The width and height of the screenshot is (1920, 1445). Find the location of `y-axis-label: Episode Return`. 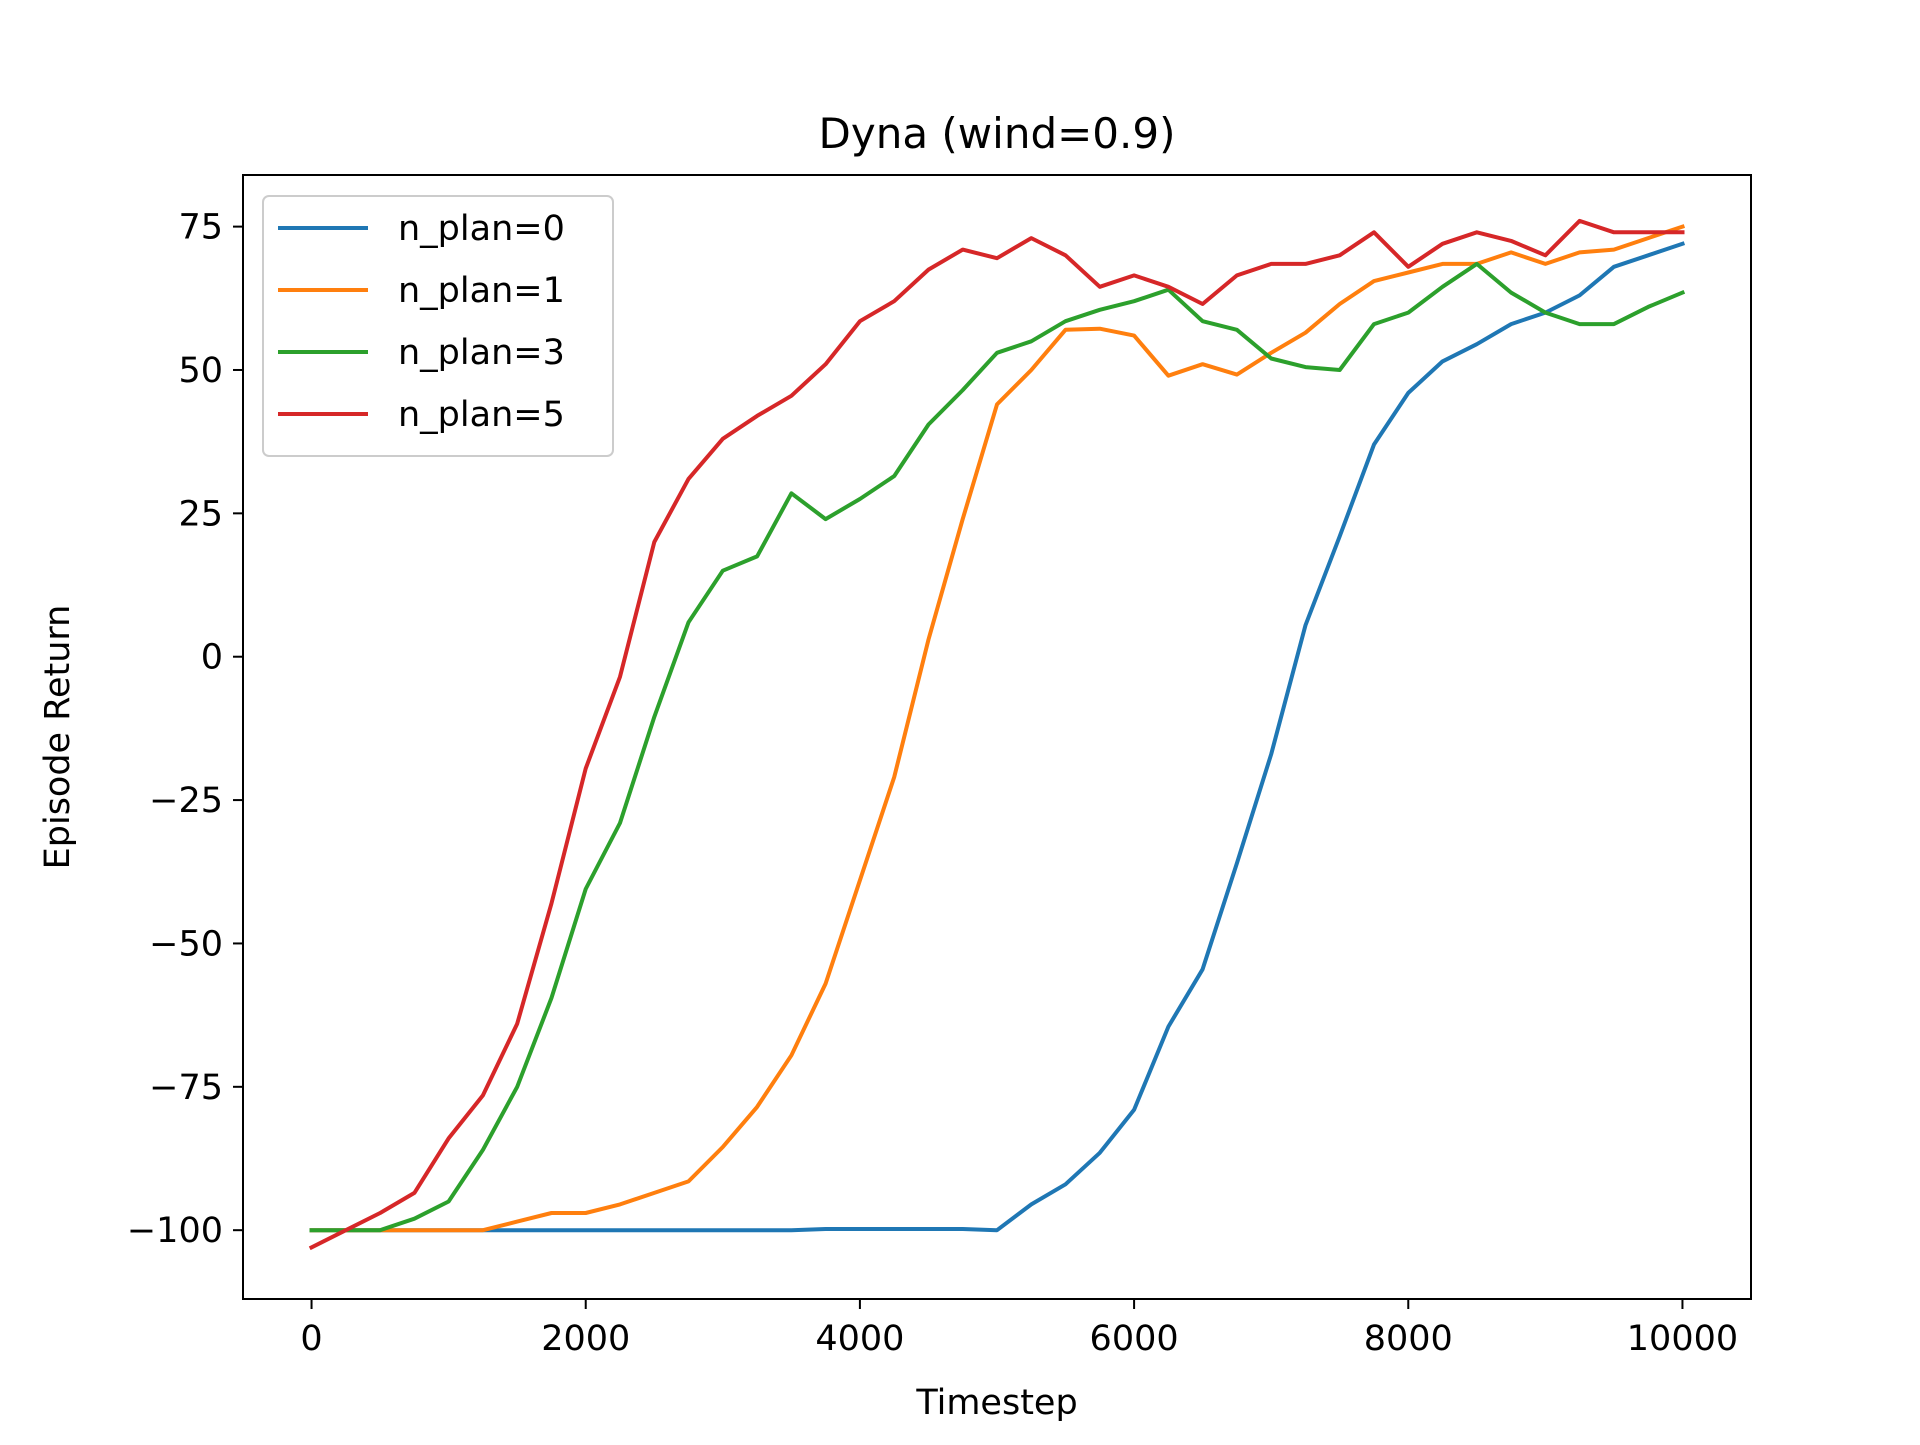

y-axis-label: Episode Return is located at coordinates (58, 737).